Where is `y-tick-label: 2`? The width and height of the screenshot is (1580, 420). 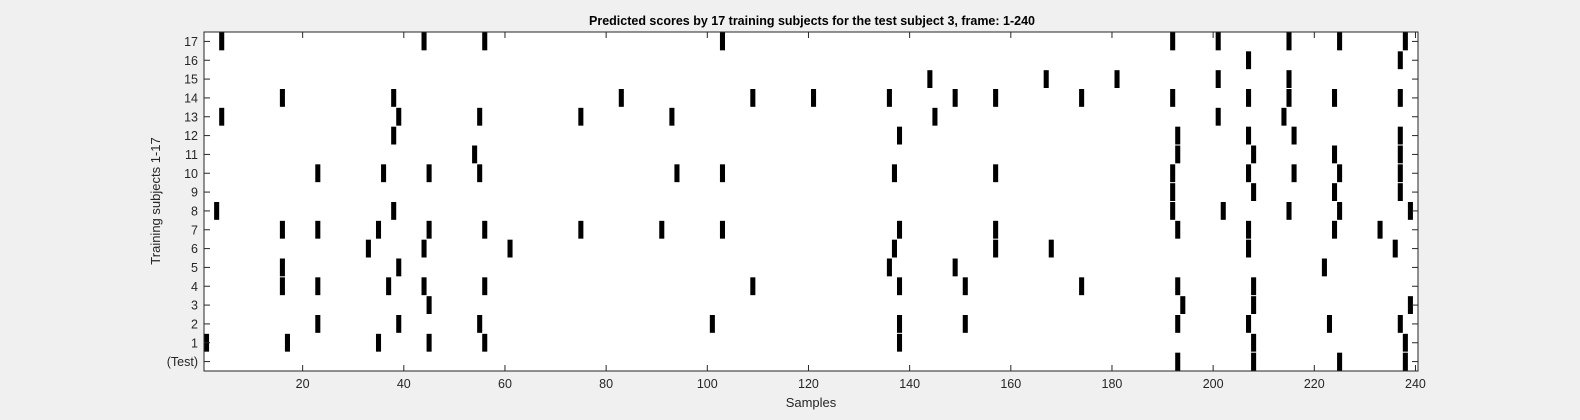
y-tick-label: 2 is located at coordinates (194, 324).